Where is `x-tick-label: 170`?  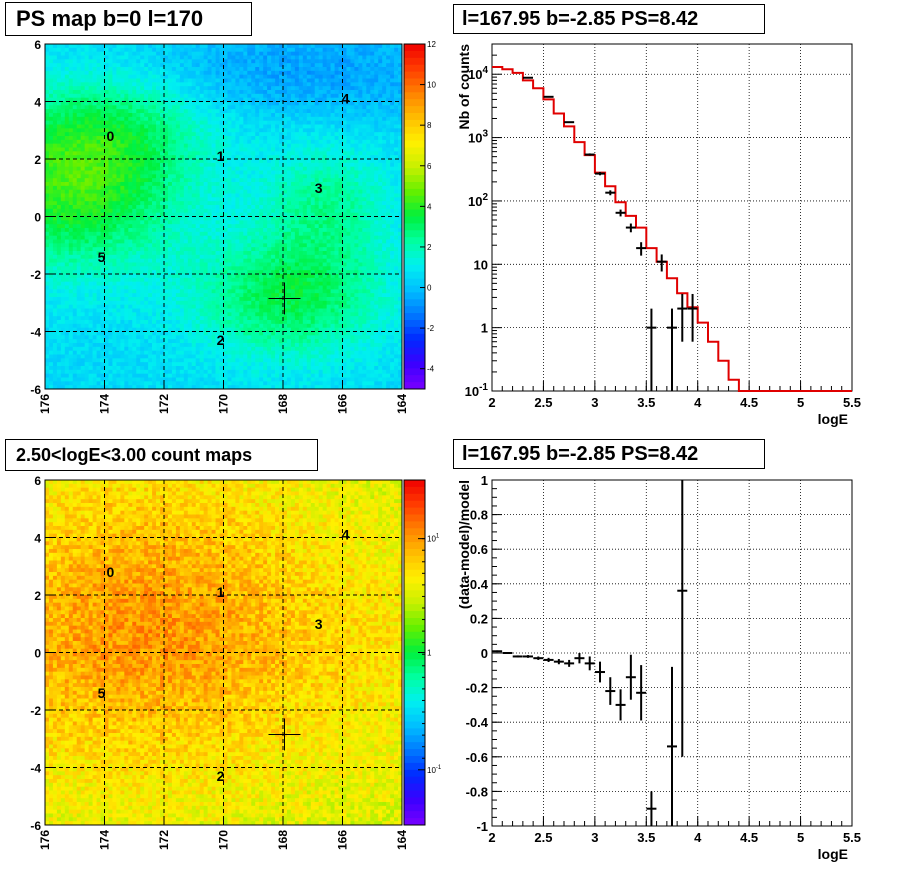 x-tick-label: 170 is located at coordinates (224, 840).